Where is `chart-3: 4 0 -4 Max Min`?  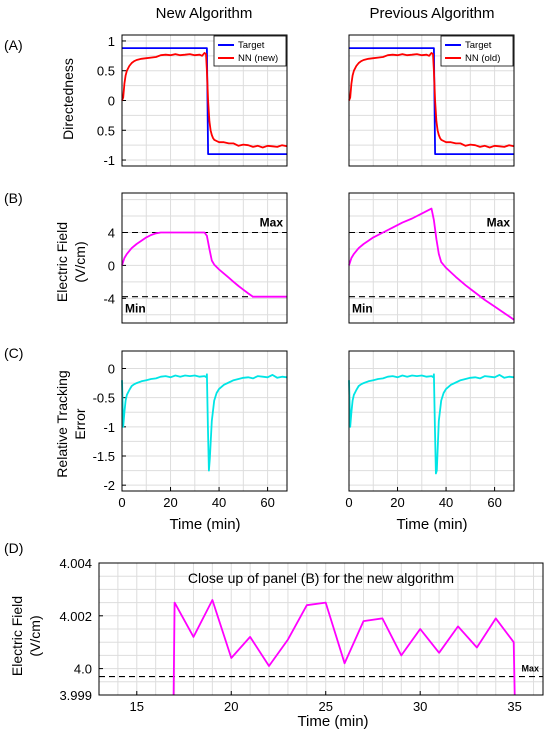 chart-3: 4 0 -4 Max Min is located at coordinates (195, 258).